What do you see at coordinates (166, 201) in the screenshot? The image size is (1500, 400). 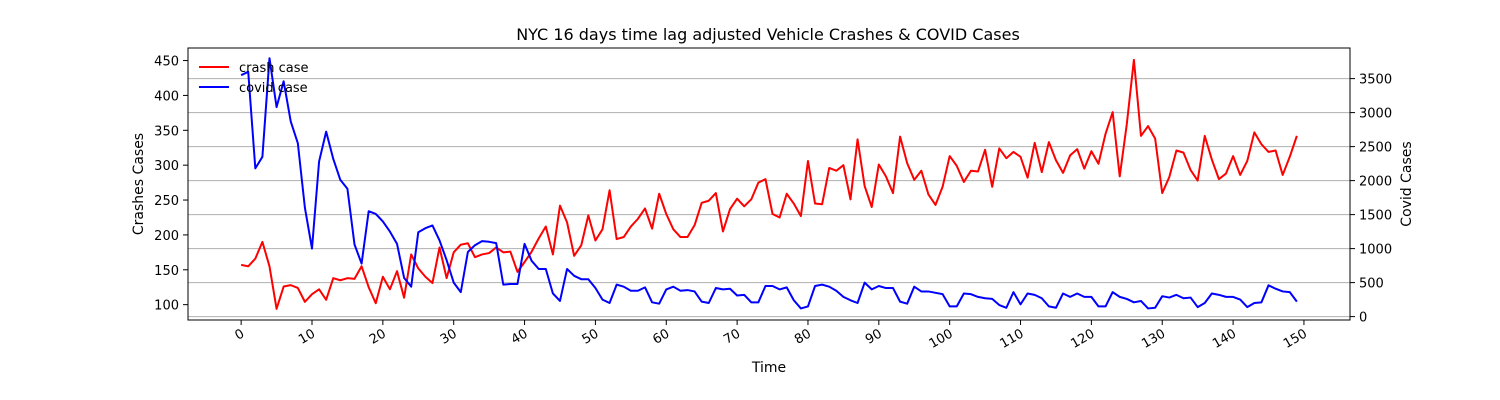 I see `y-left-tick-label: 250` at bounding box center [166, 201].